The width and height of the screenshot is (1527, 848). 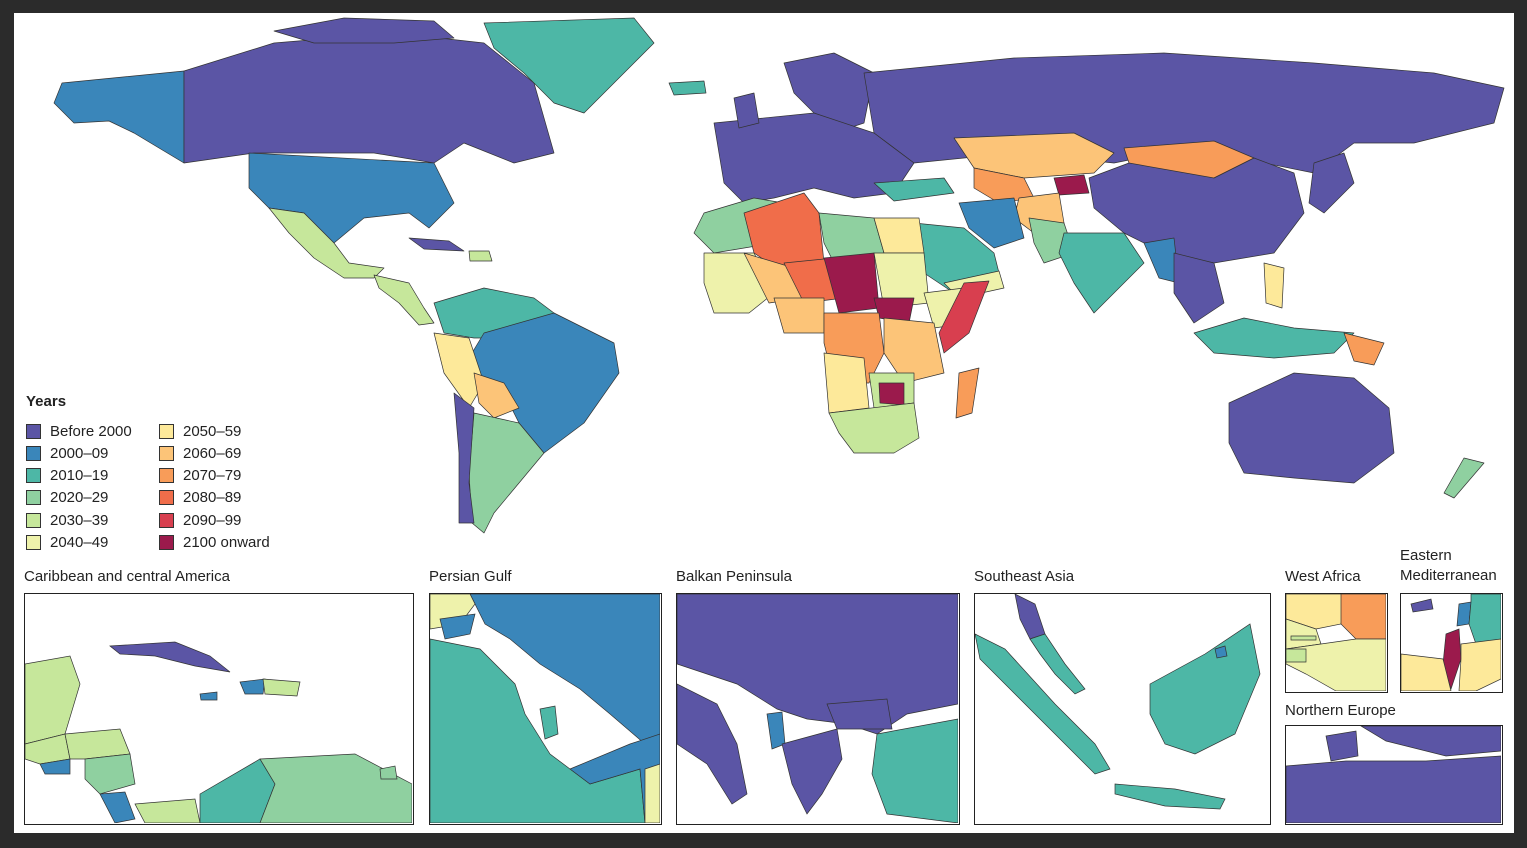 What do you see at coordinates (799, 315) in the screenshot?
I see `region-nigeria` at bounding box center [799, 315].